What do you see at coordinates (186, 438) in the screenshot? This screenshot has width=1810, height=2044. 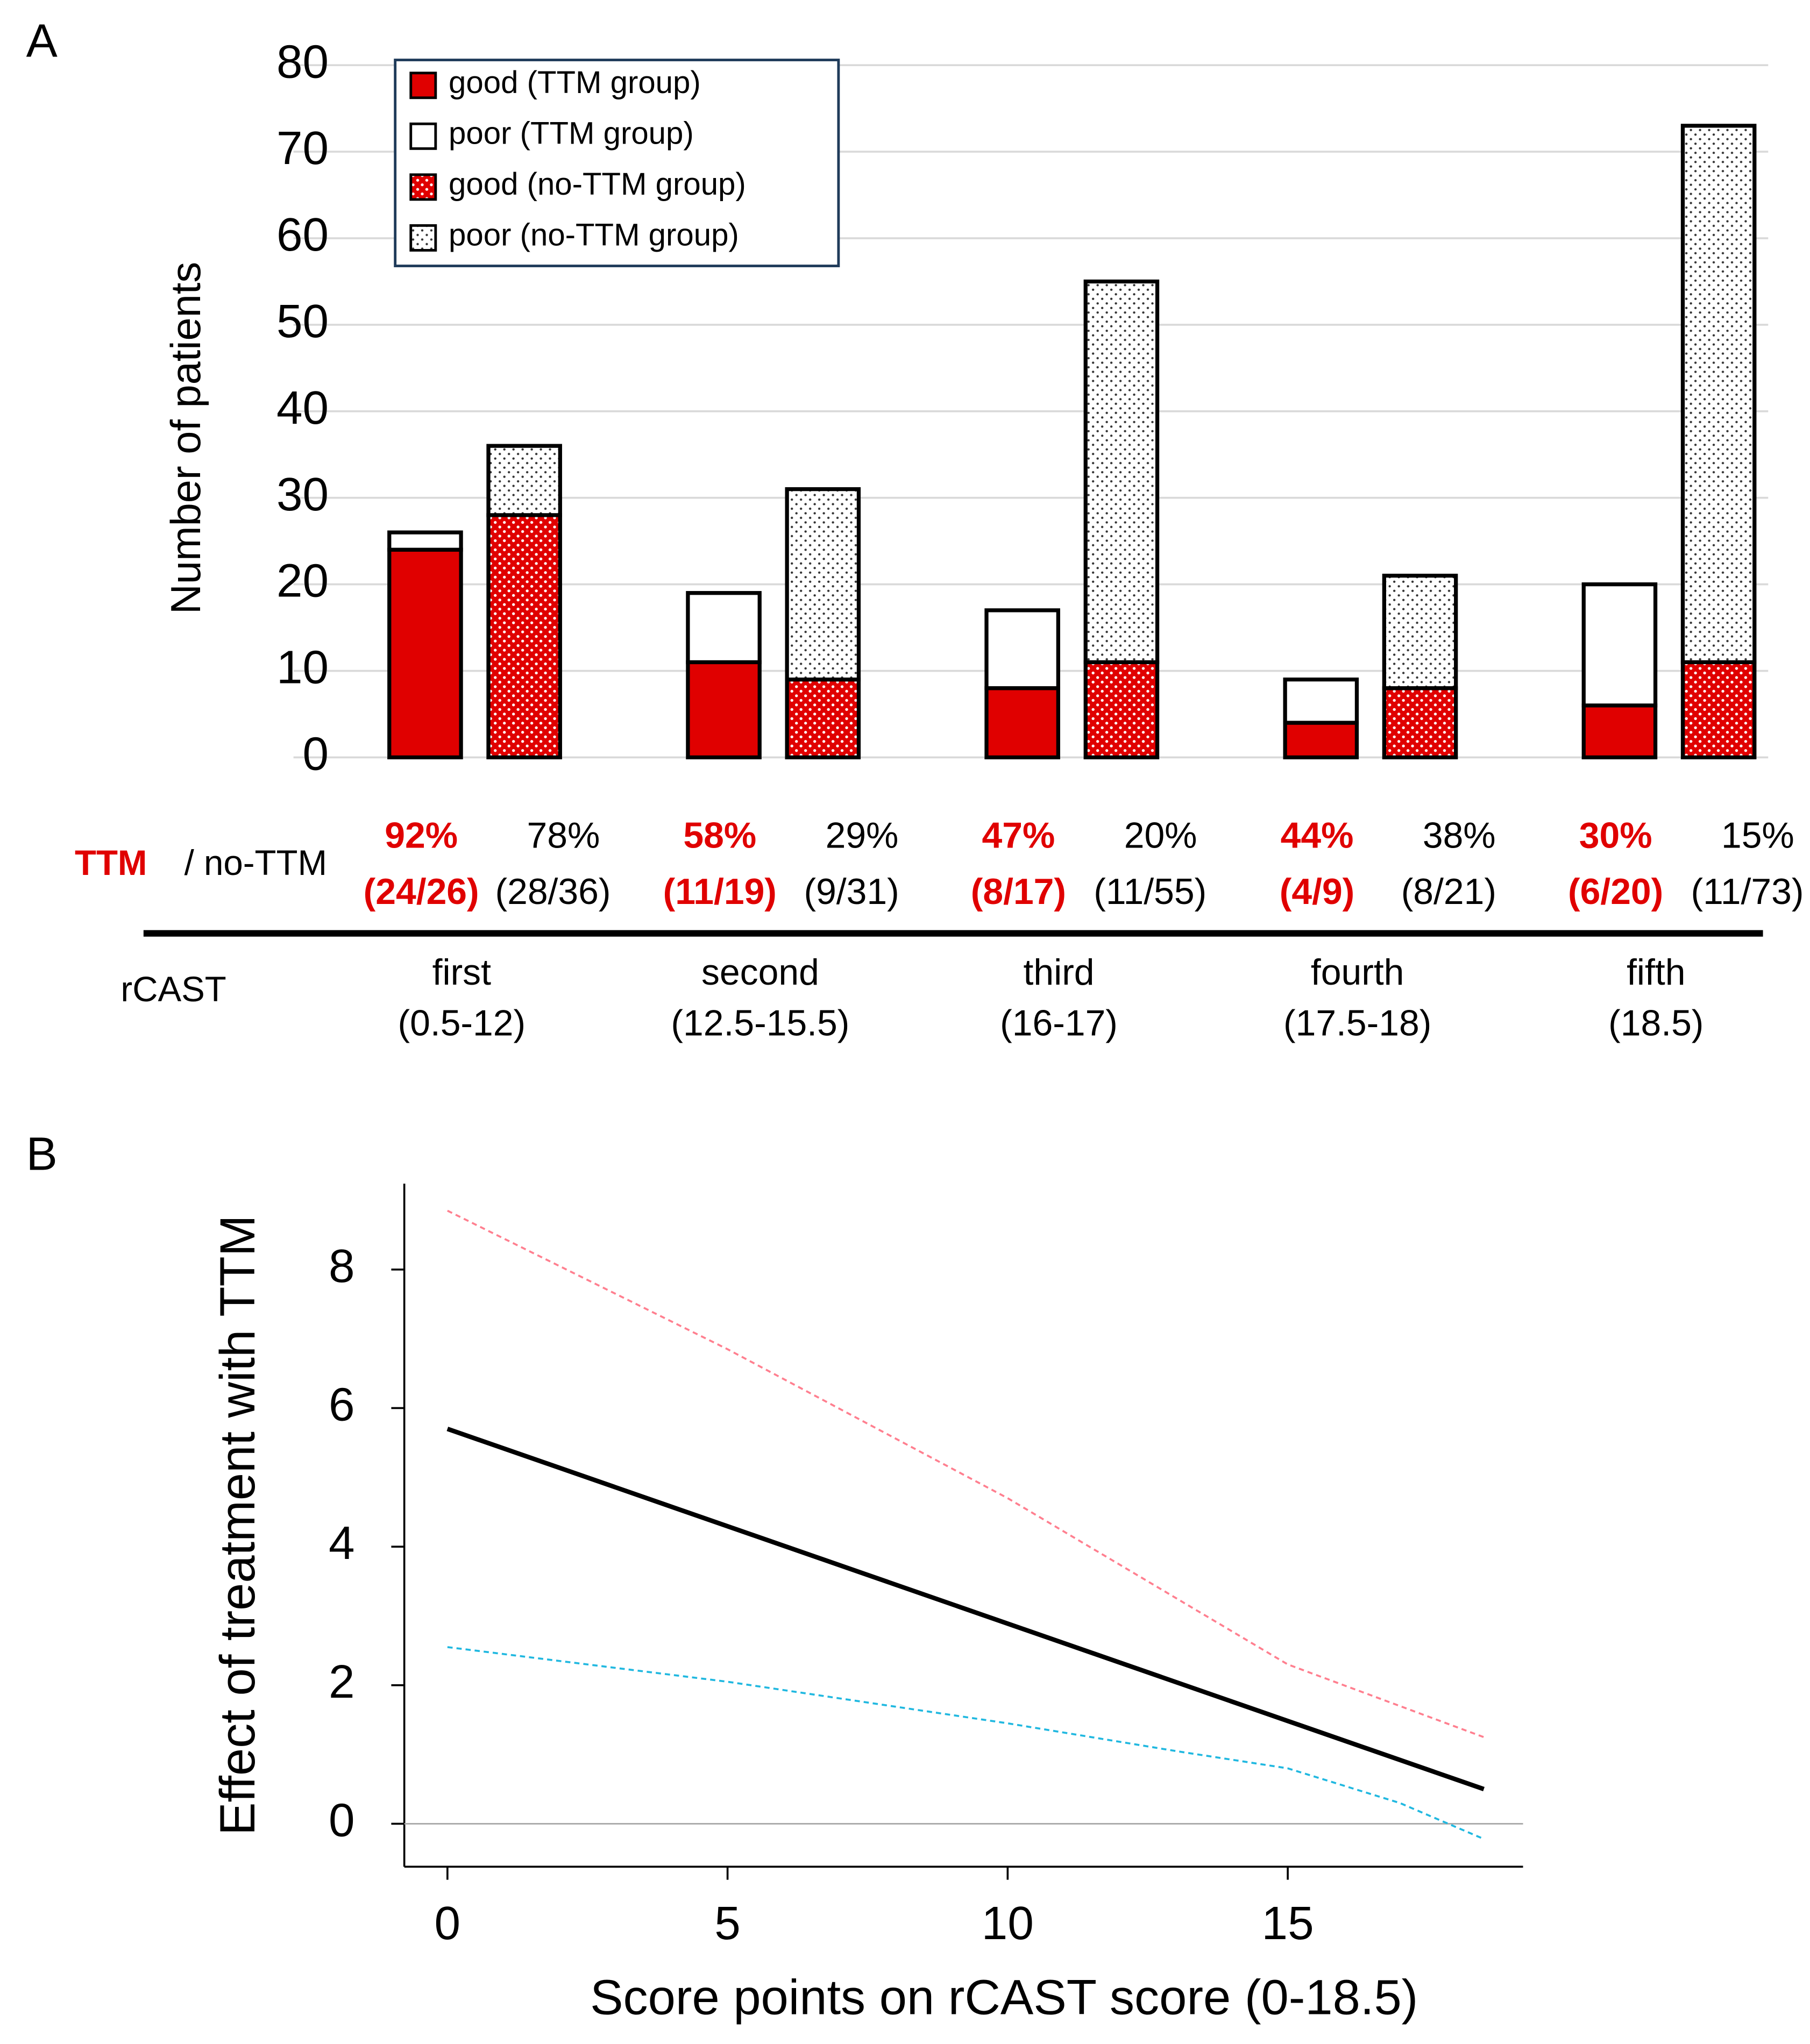 I see `y-axis-label: Number of patients` at bounding box center [186, 438].